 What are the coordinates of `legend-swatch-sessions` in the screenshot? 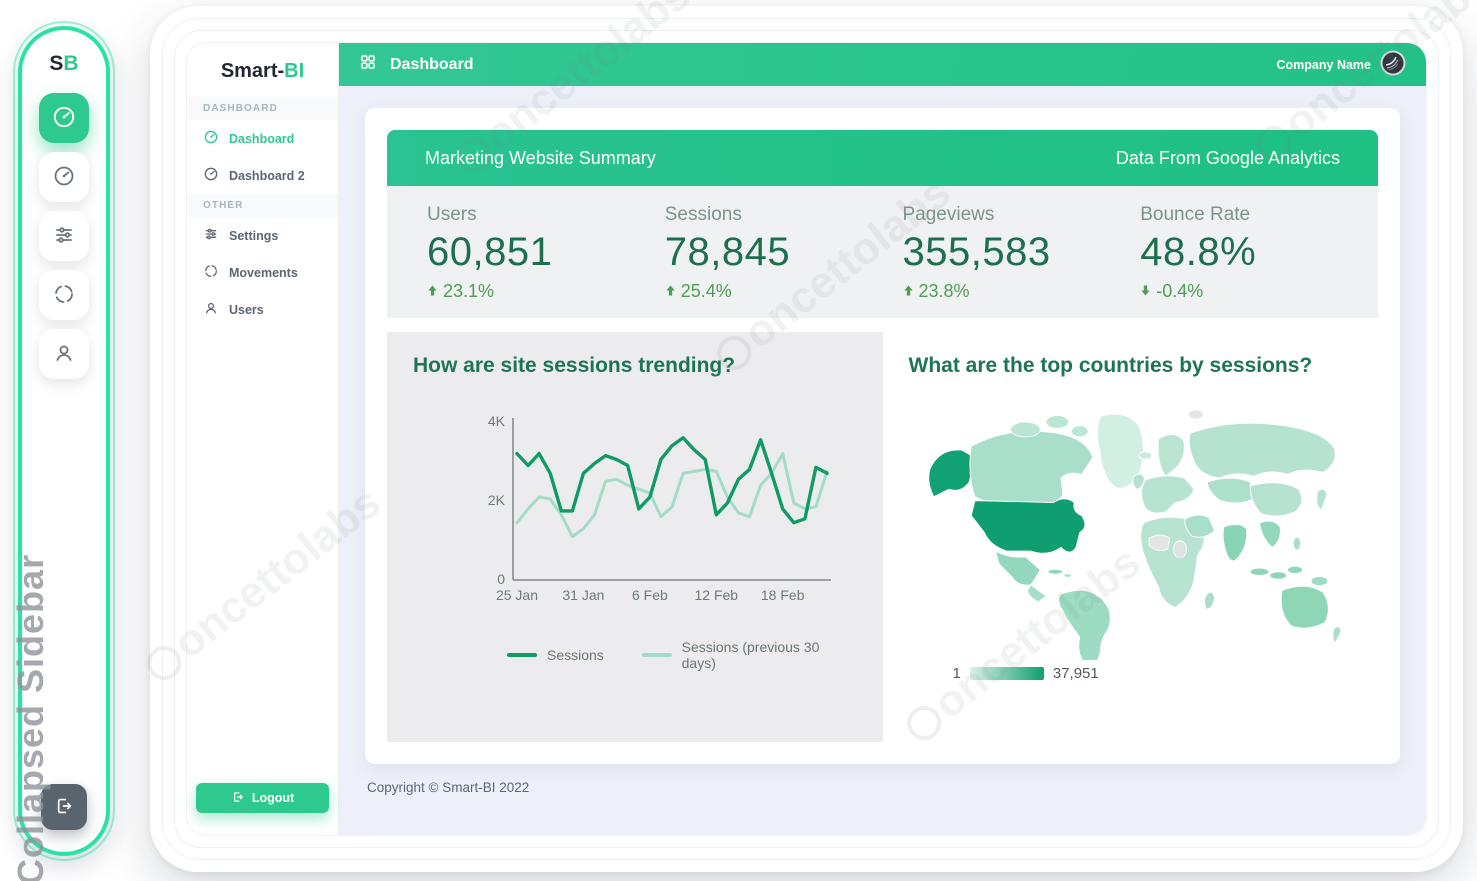 It's located at (522, 655).